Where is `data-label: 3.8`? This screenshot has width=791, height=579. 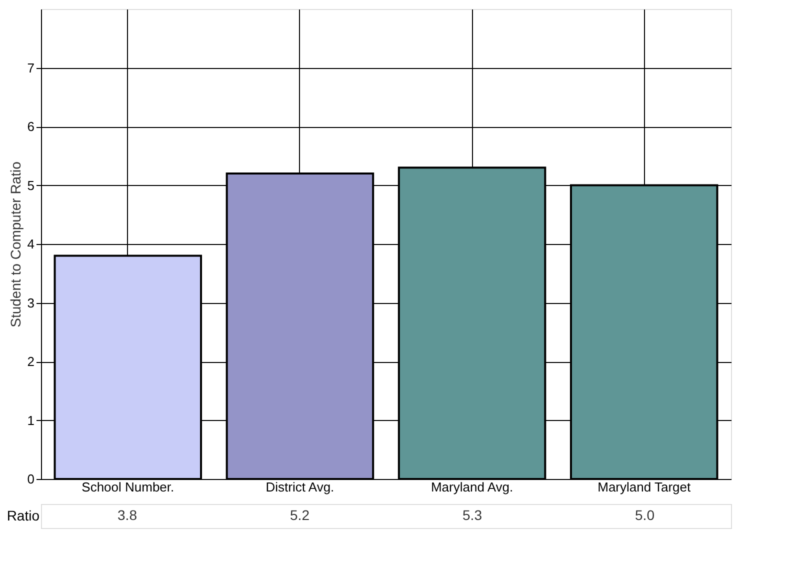
data-label: 3.8 is located at coordinates (128, 515).